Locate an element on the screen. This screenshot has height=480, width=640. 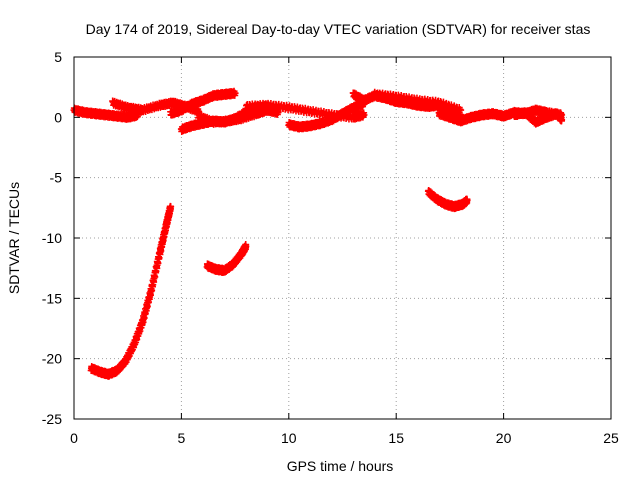
x-tick-label: 0 is located at coordinates (74, 438).